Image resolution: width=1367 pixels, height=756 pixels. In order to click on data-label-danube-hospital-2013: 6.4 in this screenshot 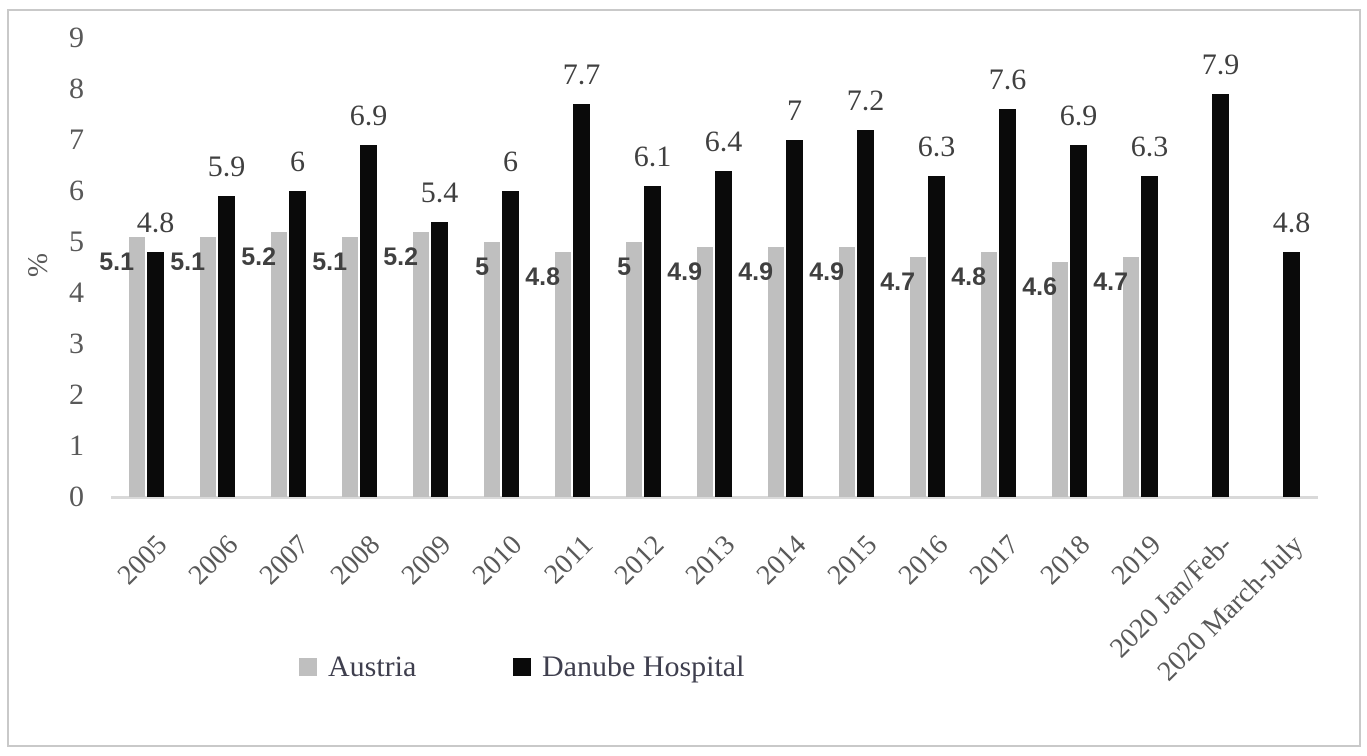, I will do `click(723, 141)`.